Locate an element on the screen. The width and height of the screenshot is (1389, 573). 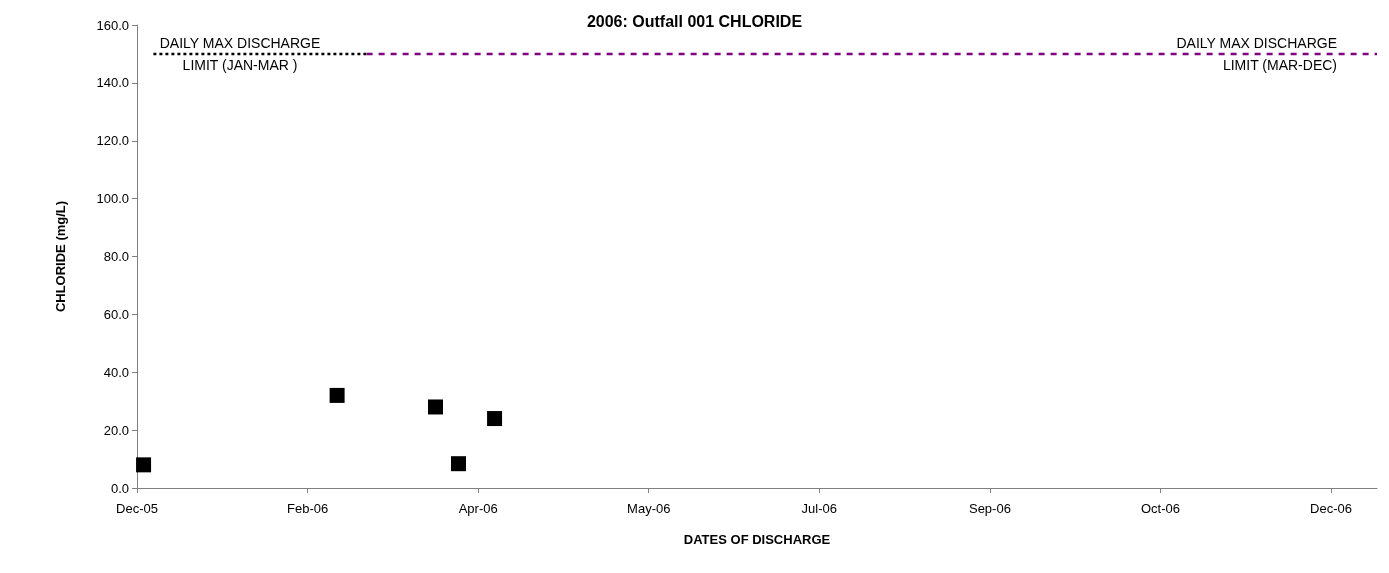
x-tick-label: Feb-06 is located at coordinates (307, 508).